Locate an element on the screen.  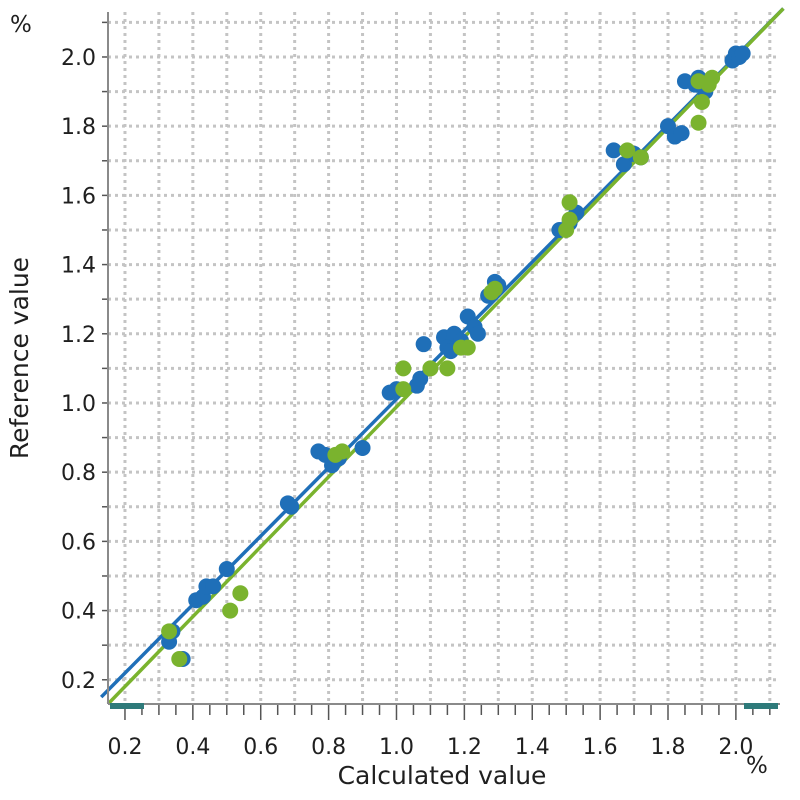
y-tick-label: 1.4 is located at coordinates (78, 266).